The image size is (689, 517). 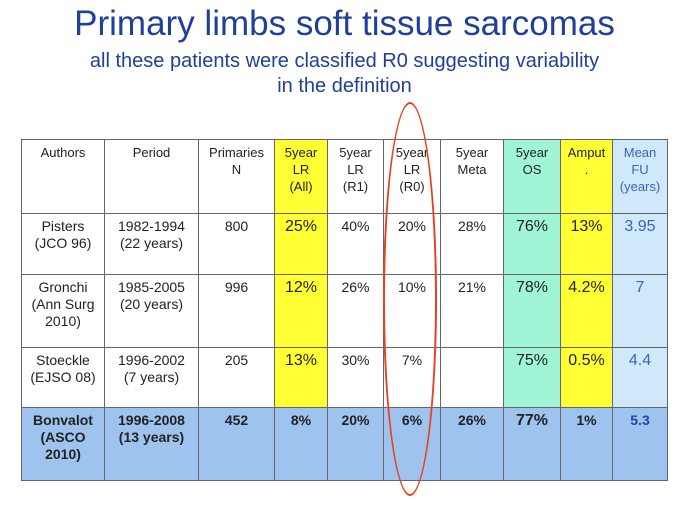 I want to click on cell-amput: 1%, so click(x=586, y=444).